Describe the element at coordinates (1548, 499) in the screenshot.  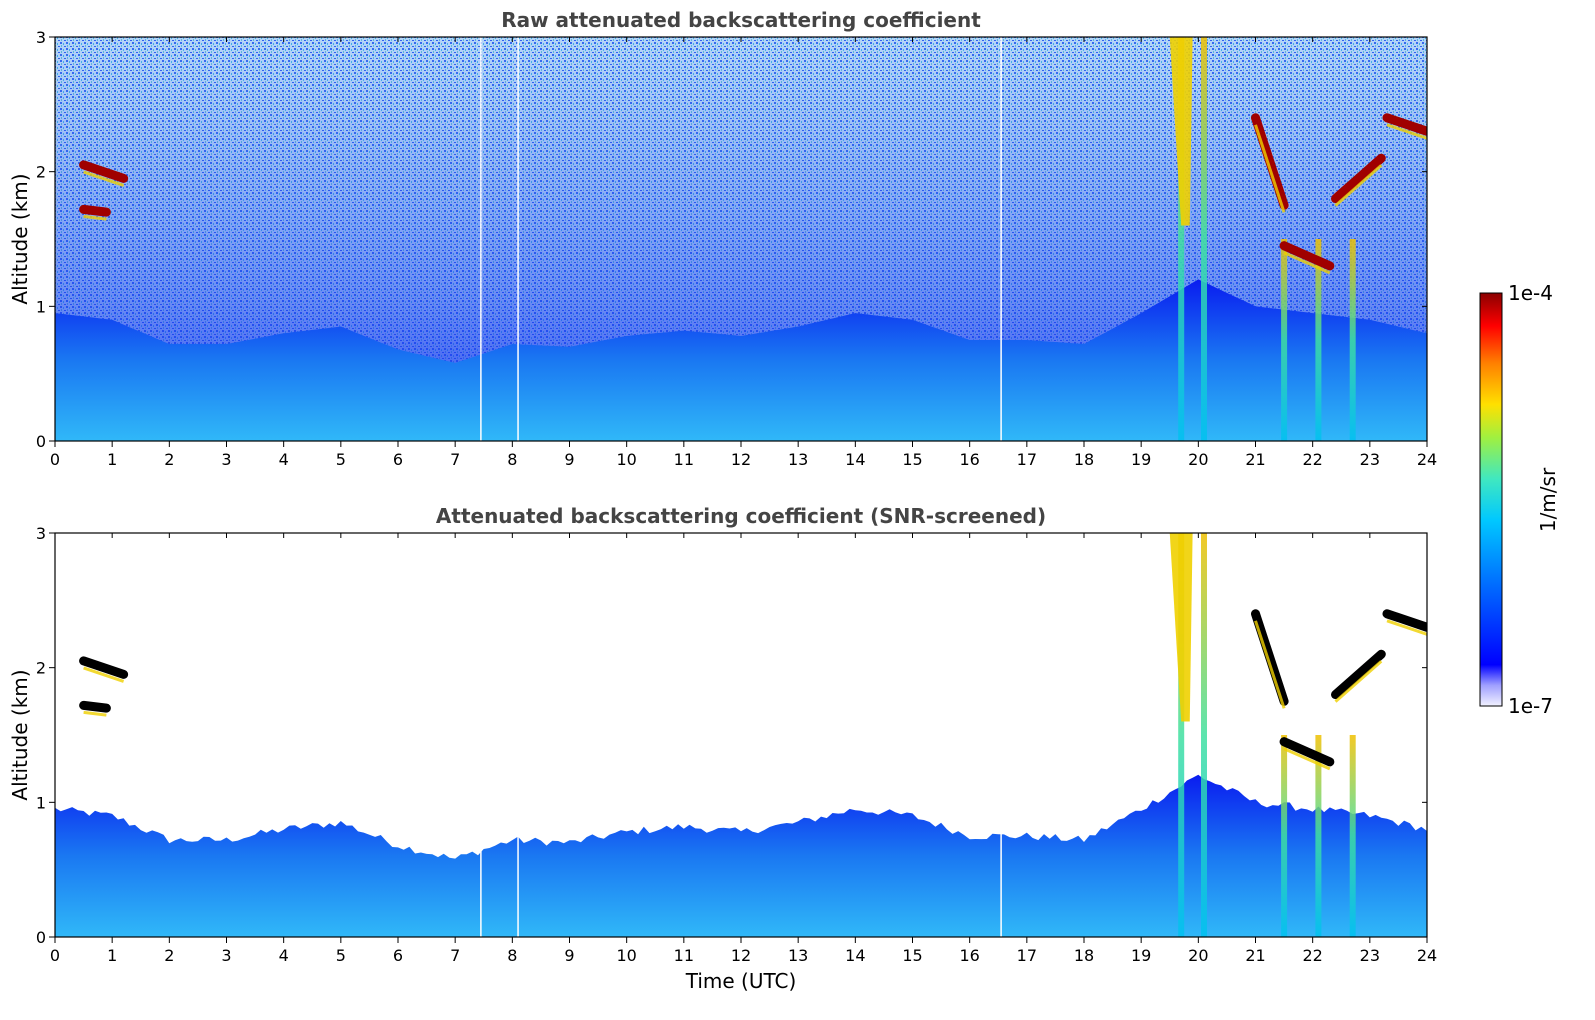
I see `colorbar-unit-label: 1/m/sr` at that location.